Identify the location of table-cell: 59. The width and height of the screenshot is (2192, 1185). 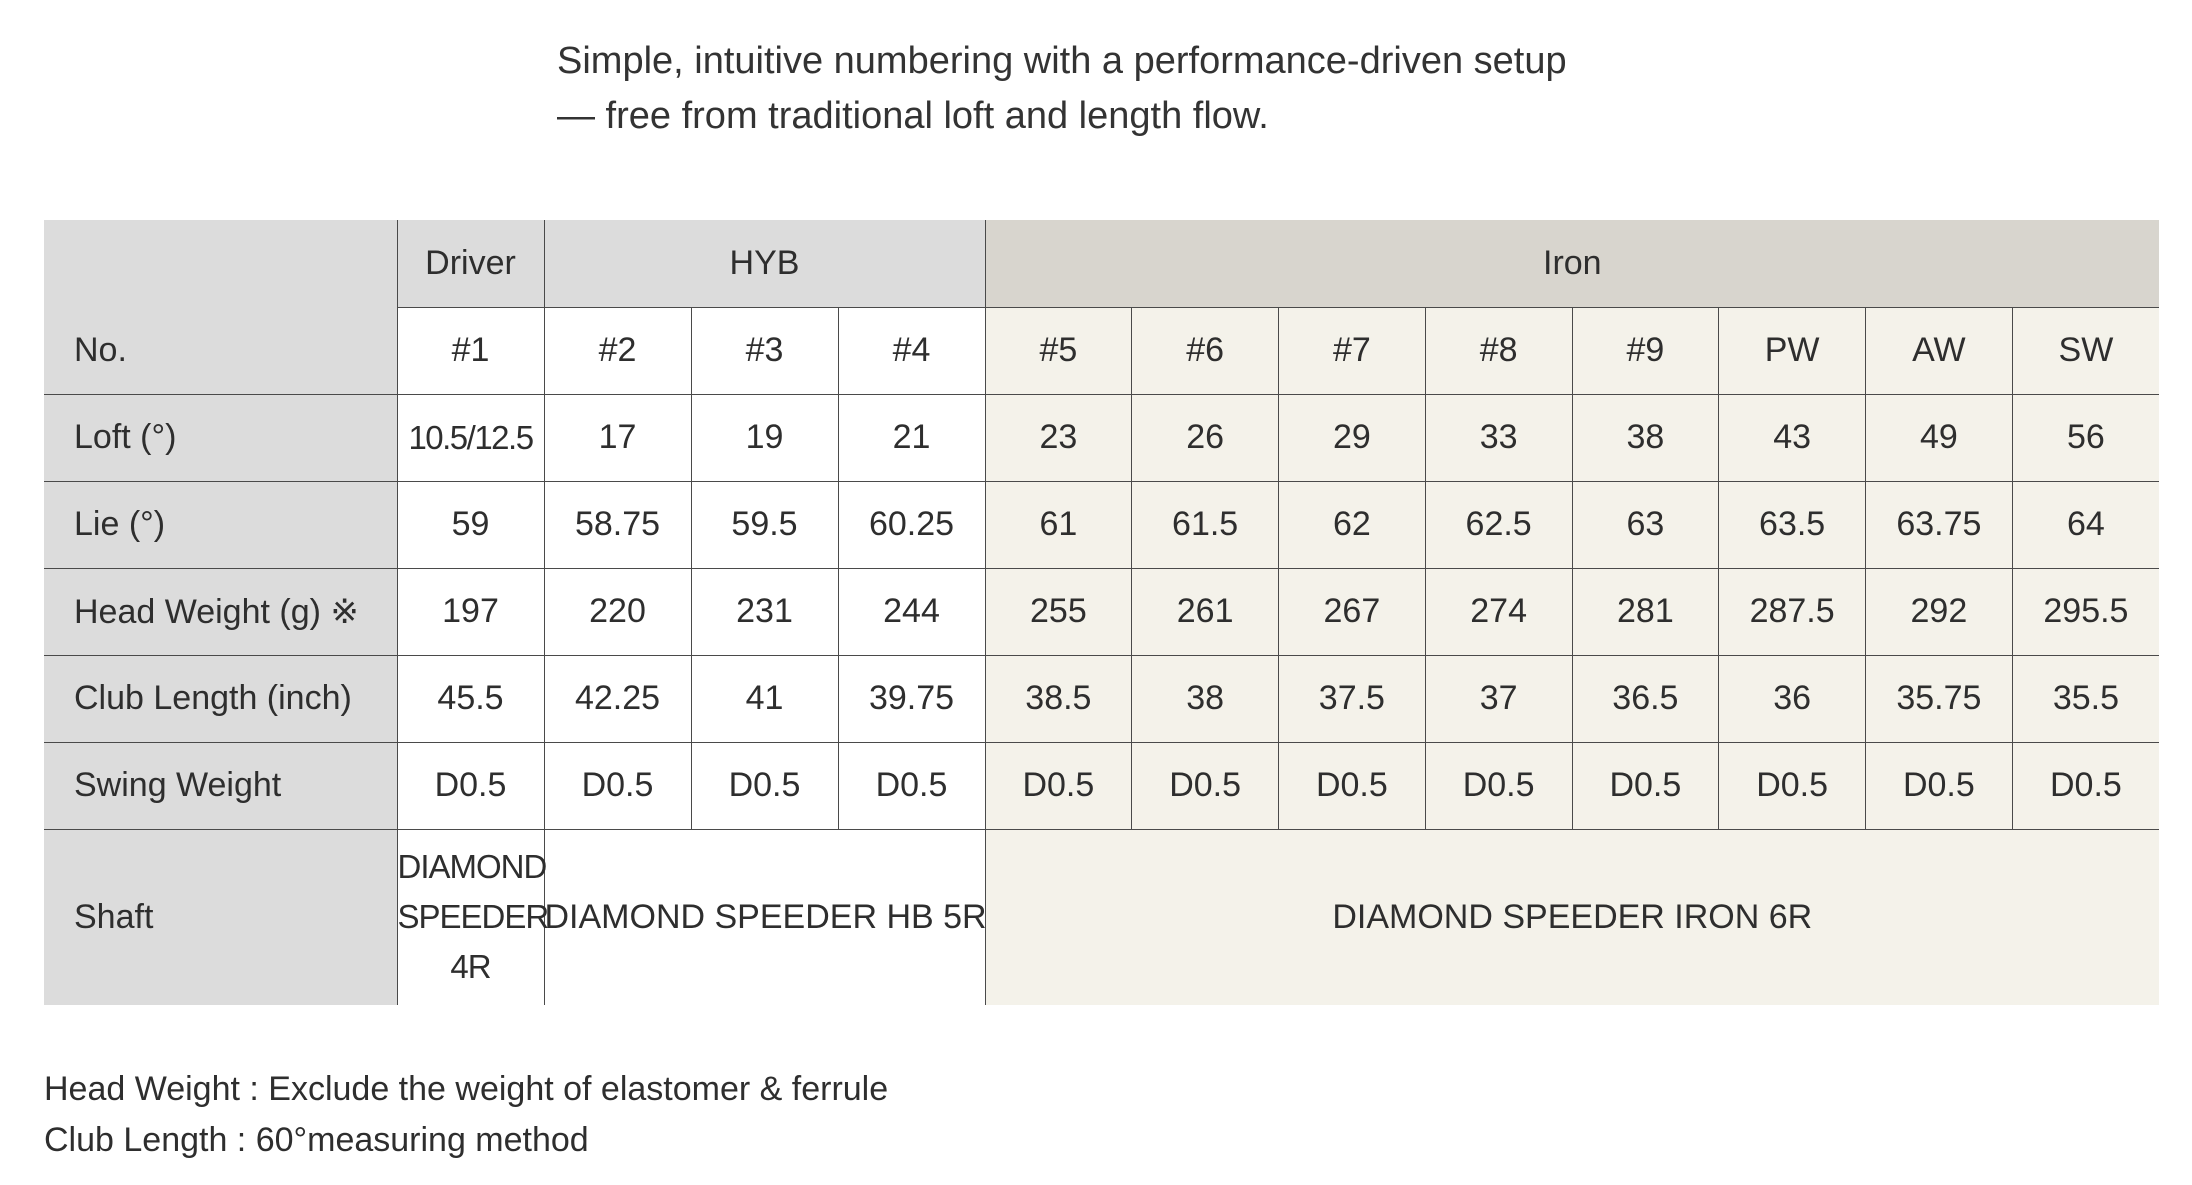
(470, 524).